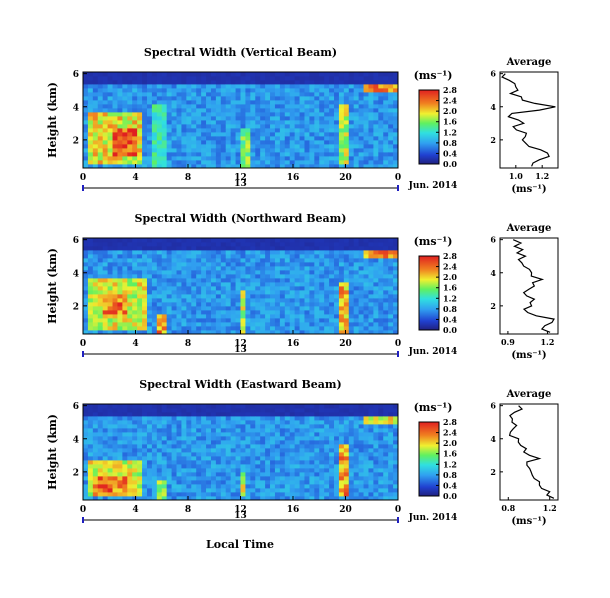 This screenshot has width=610, height=598. I want to click on average-x-tick-label: 1.2, so click(542, 176).